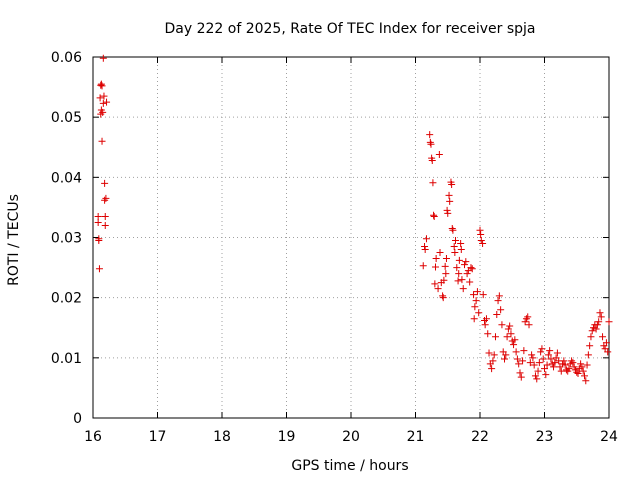  I want to click on x-tick-label: 24, so click(609, 437).